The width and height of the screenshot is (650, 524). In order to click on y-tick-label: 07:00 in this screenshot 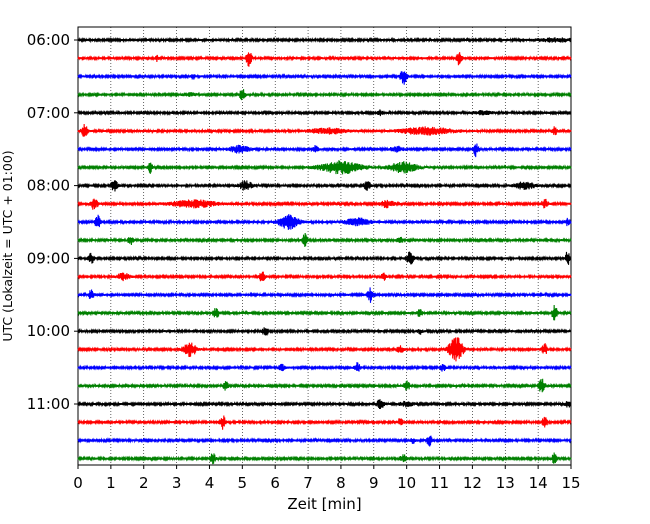, I will do `click(48, 113)`.